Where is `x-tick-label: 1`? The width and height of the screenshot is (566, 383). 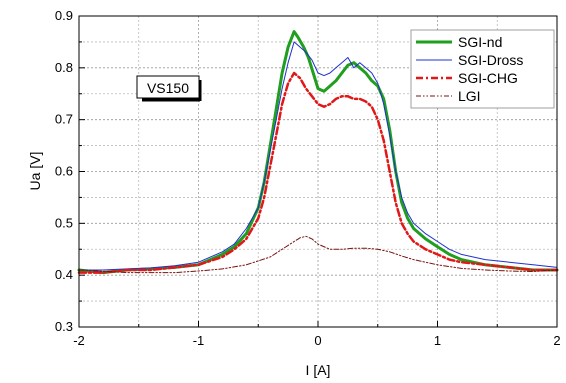 x-tick-label: 1 is located at coordinates (437, 340).